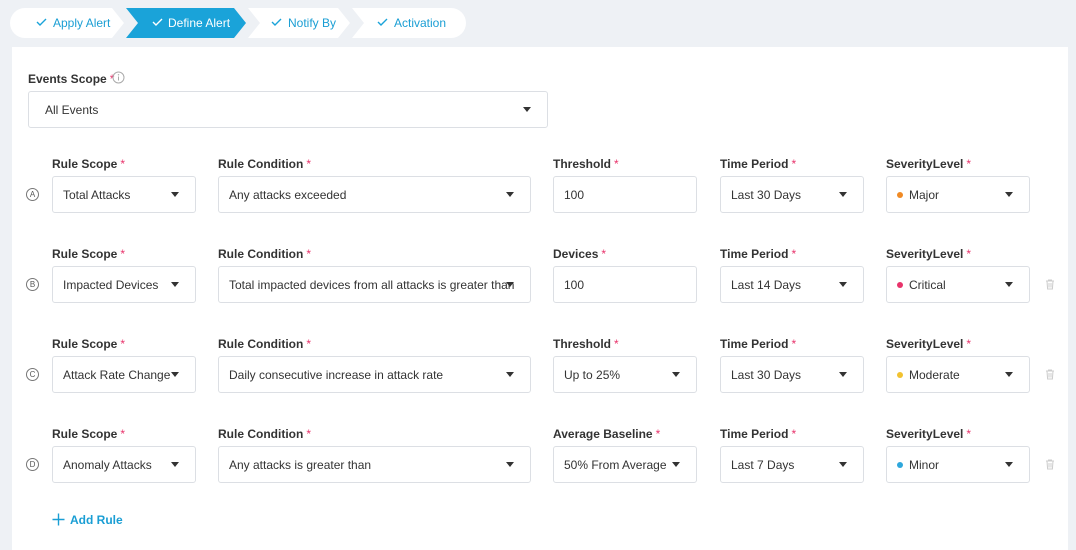  I want to click on select: Anomaly Attacks, so click(124, 464).